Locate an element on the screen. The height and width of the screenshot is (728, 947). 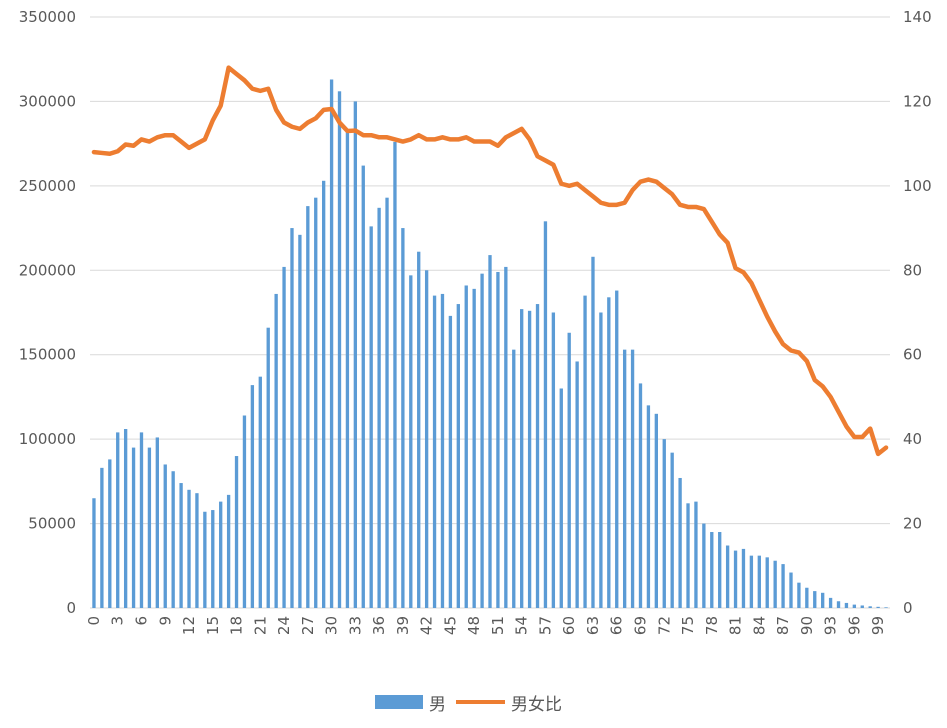
x-tick-label: 96 is located at coordinates (854, 625).